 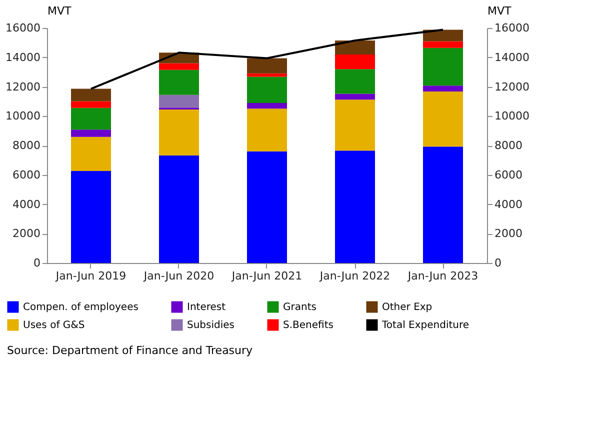 What do you see at coordinates (512, 87) in the screenshot?
I see `y2-tick-label: 12000` at bounding box center [512, 87].